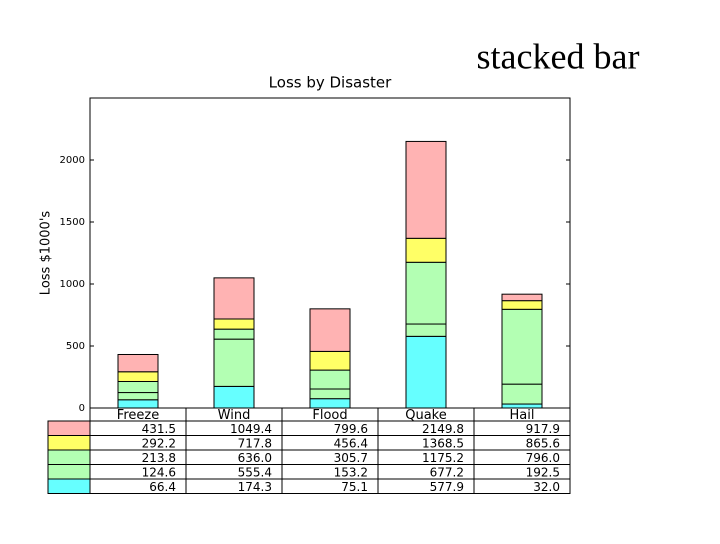 The image size is (720, 544). Describe the element at coordinates (426, 415) in the screenshot. I see `column-label: Quake` at that location.